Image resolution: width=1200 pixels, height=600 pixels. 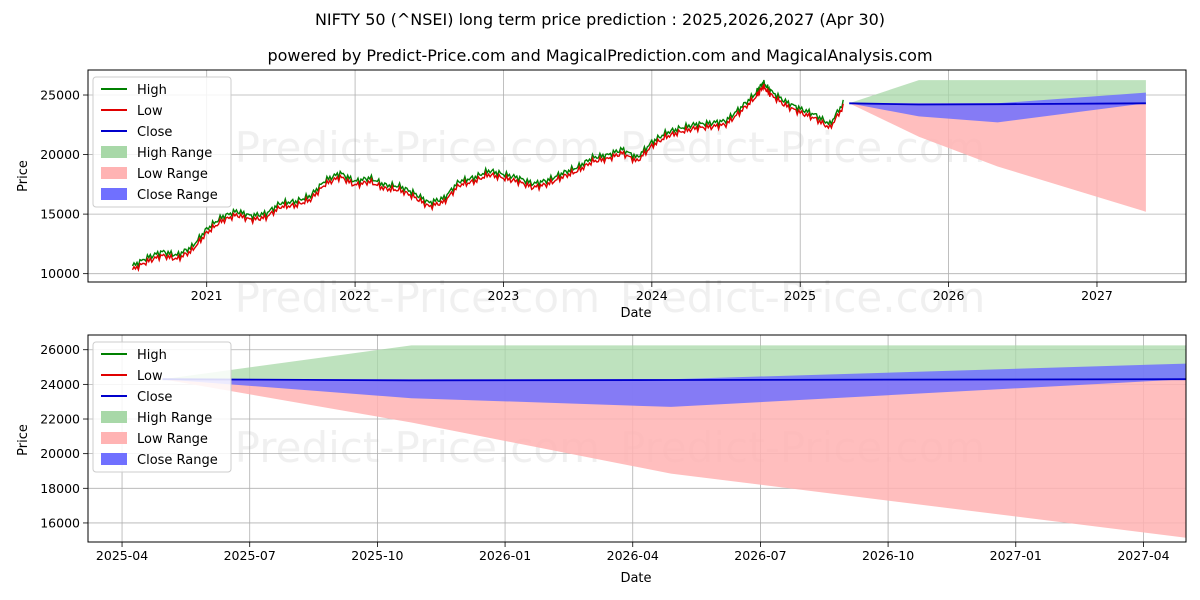 I want to click on x-tick-label: 2022, so click(x=355, y=295).